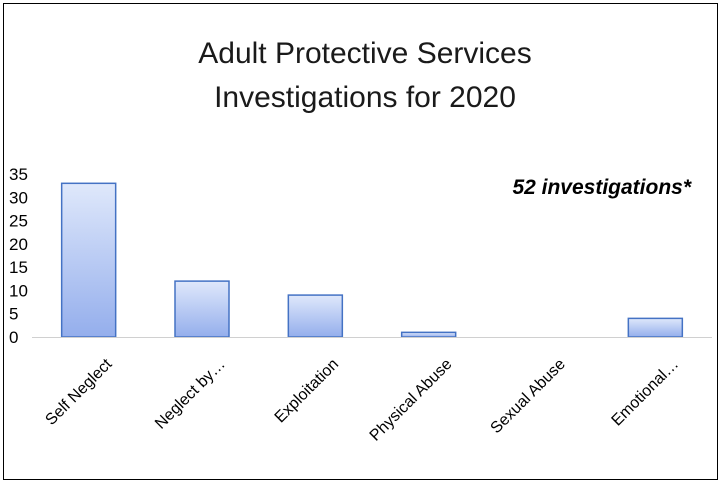 This screenshot has height=485, width=723. What do you see at coordinates (307, 391) in the screenshot?
I see `x-category-label: Exploitation` at bounding box center [307, 391].